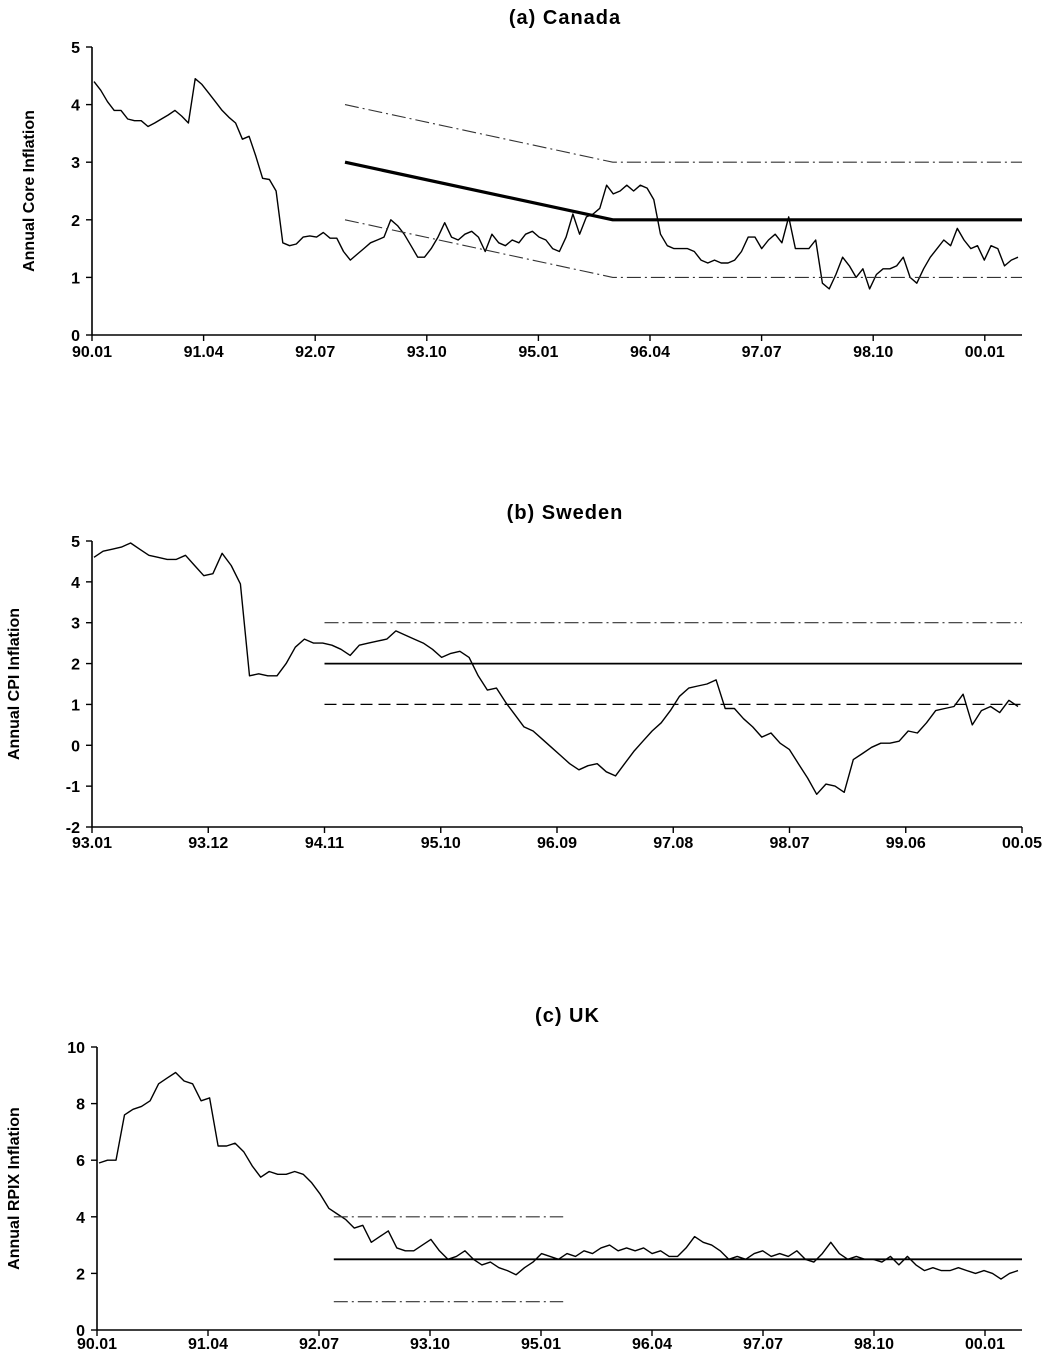 This screenshot has width=1051, height=1353. Describe the element at coordinates (565, 18) in the screenshot. I see `chart-title: (a) Canada` at that location.